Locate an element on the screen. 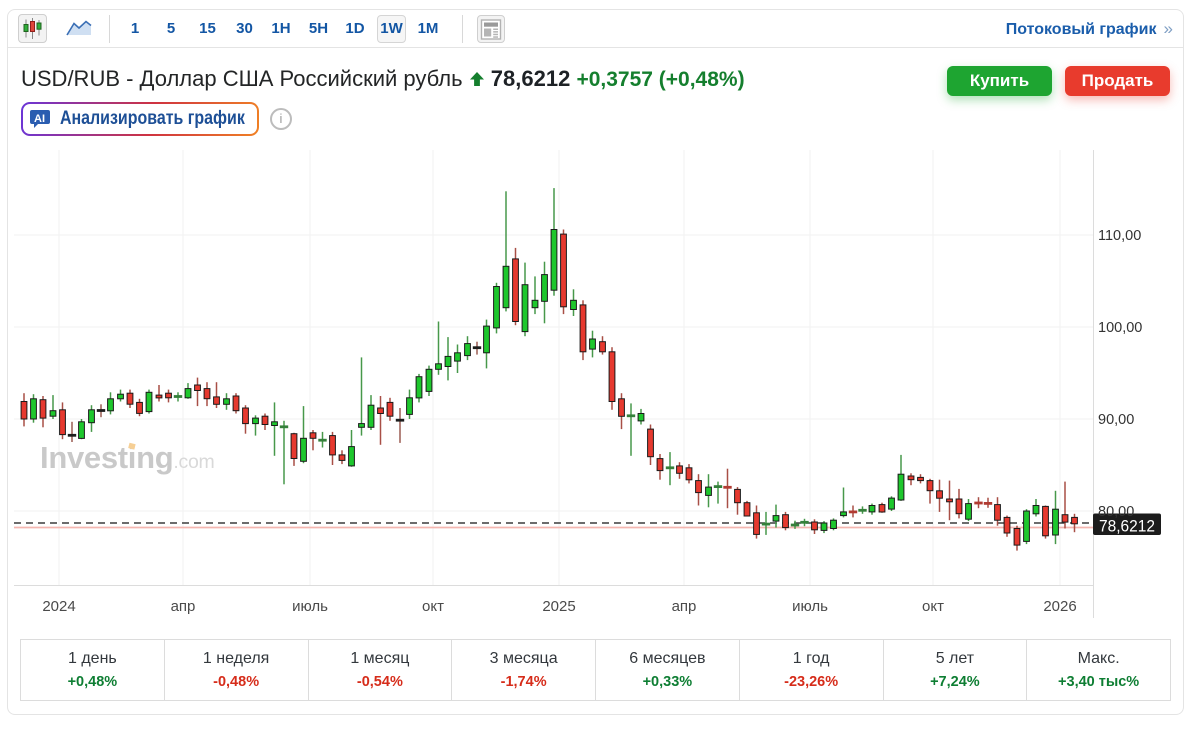 The height and width of the screenshot is (731, 1200). svg-text: 110,00 is located at coordinates (1119, 236).